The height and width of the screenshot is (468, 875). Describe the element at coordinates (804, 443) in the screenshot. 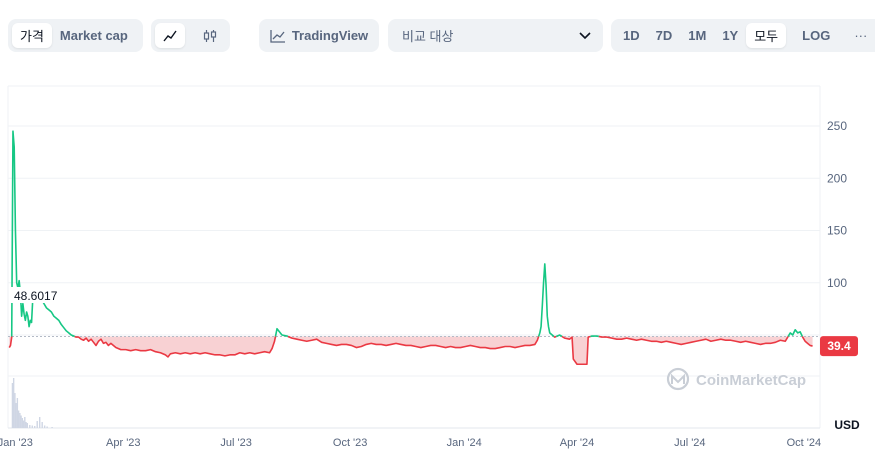

I see `x-tick-label: Oct '24` at that location.